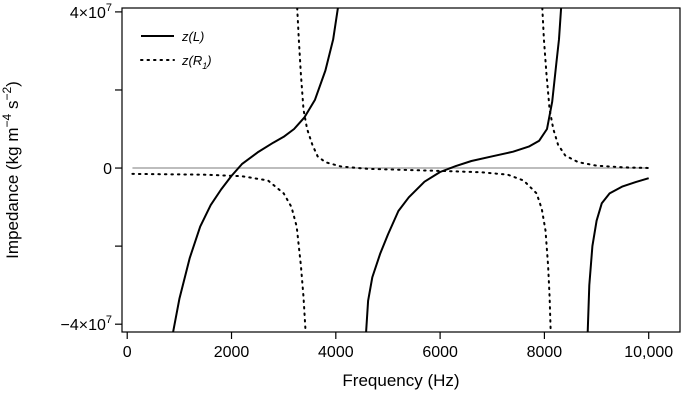 The width and height of the screenshot is (694, 393). What do you see at coordinates (232, 352) in the screenshot?
I see `x-tick-label: 2000` at bounding box center [232, 352].